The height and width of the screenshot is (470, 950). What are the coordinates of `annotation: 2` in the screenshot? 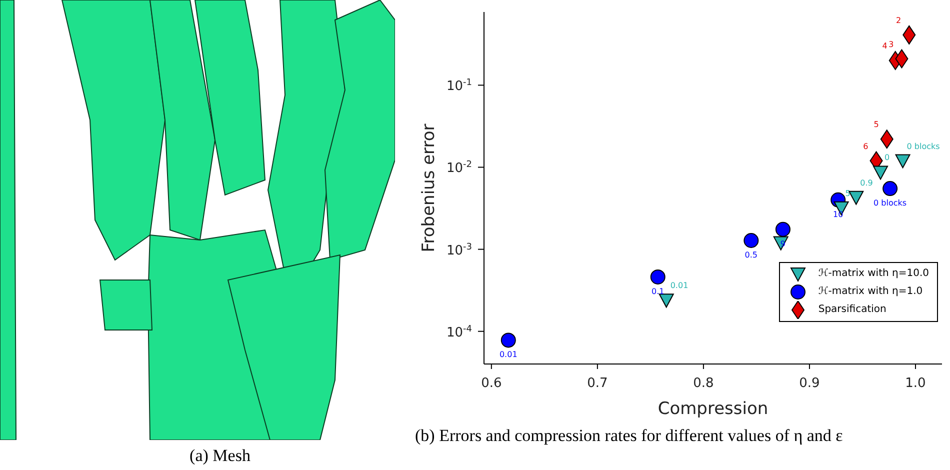 It's located at (899, 20).